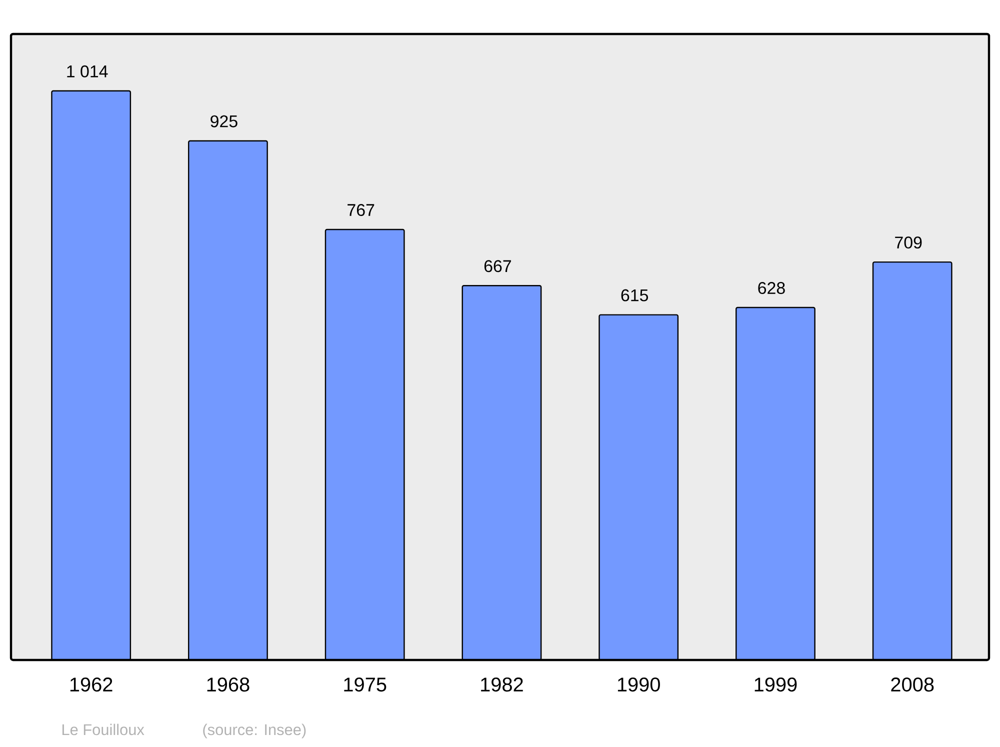 The width and height of the screenshot is (1000, 747). I want to click on x-tick-label: 1968, so click(228, 685).